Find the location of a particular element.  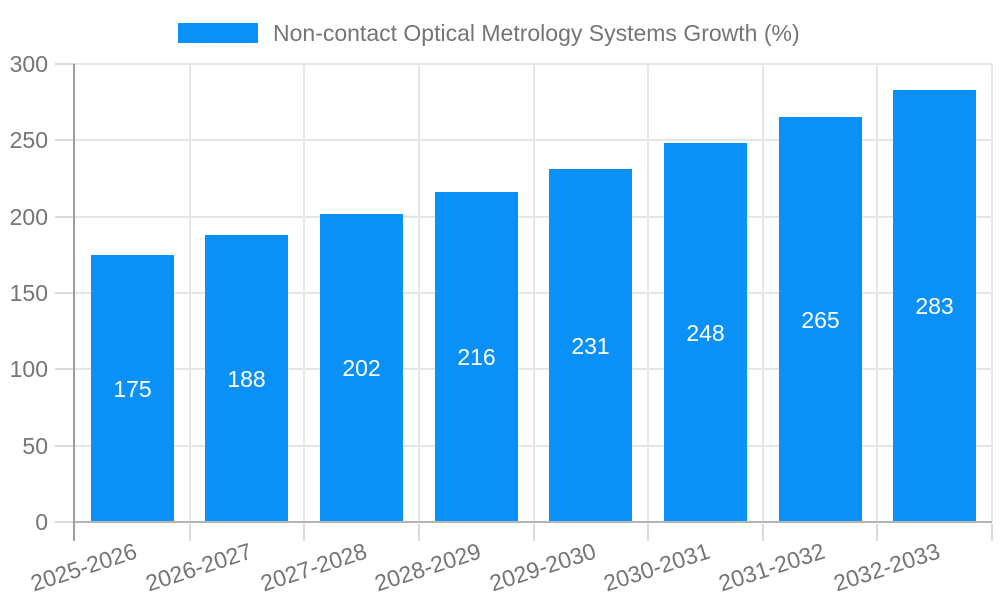

y-tick-label: 150 is located at coordinates (28, 293).